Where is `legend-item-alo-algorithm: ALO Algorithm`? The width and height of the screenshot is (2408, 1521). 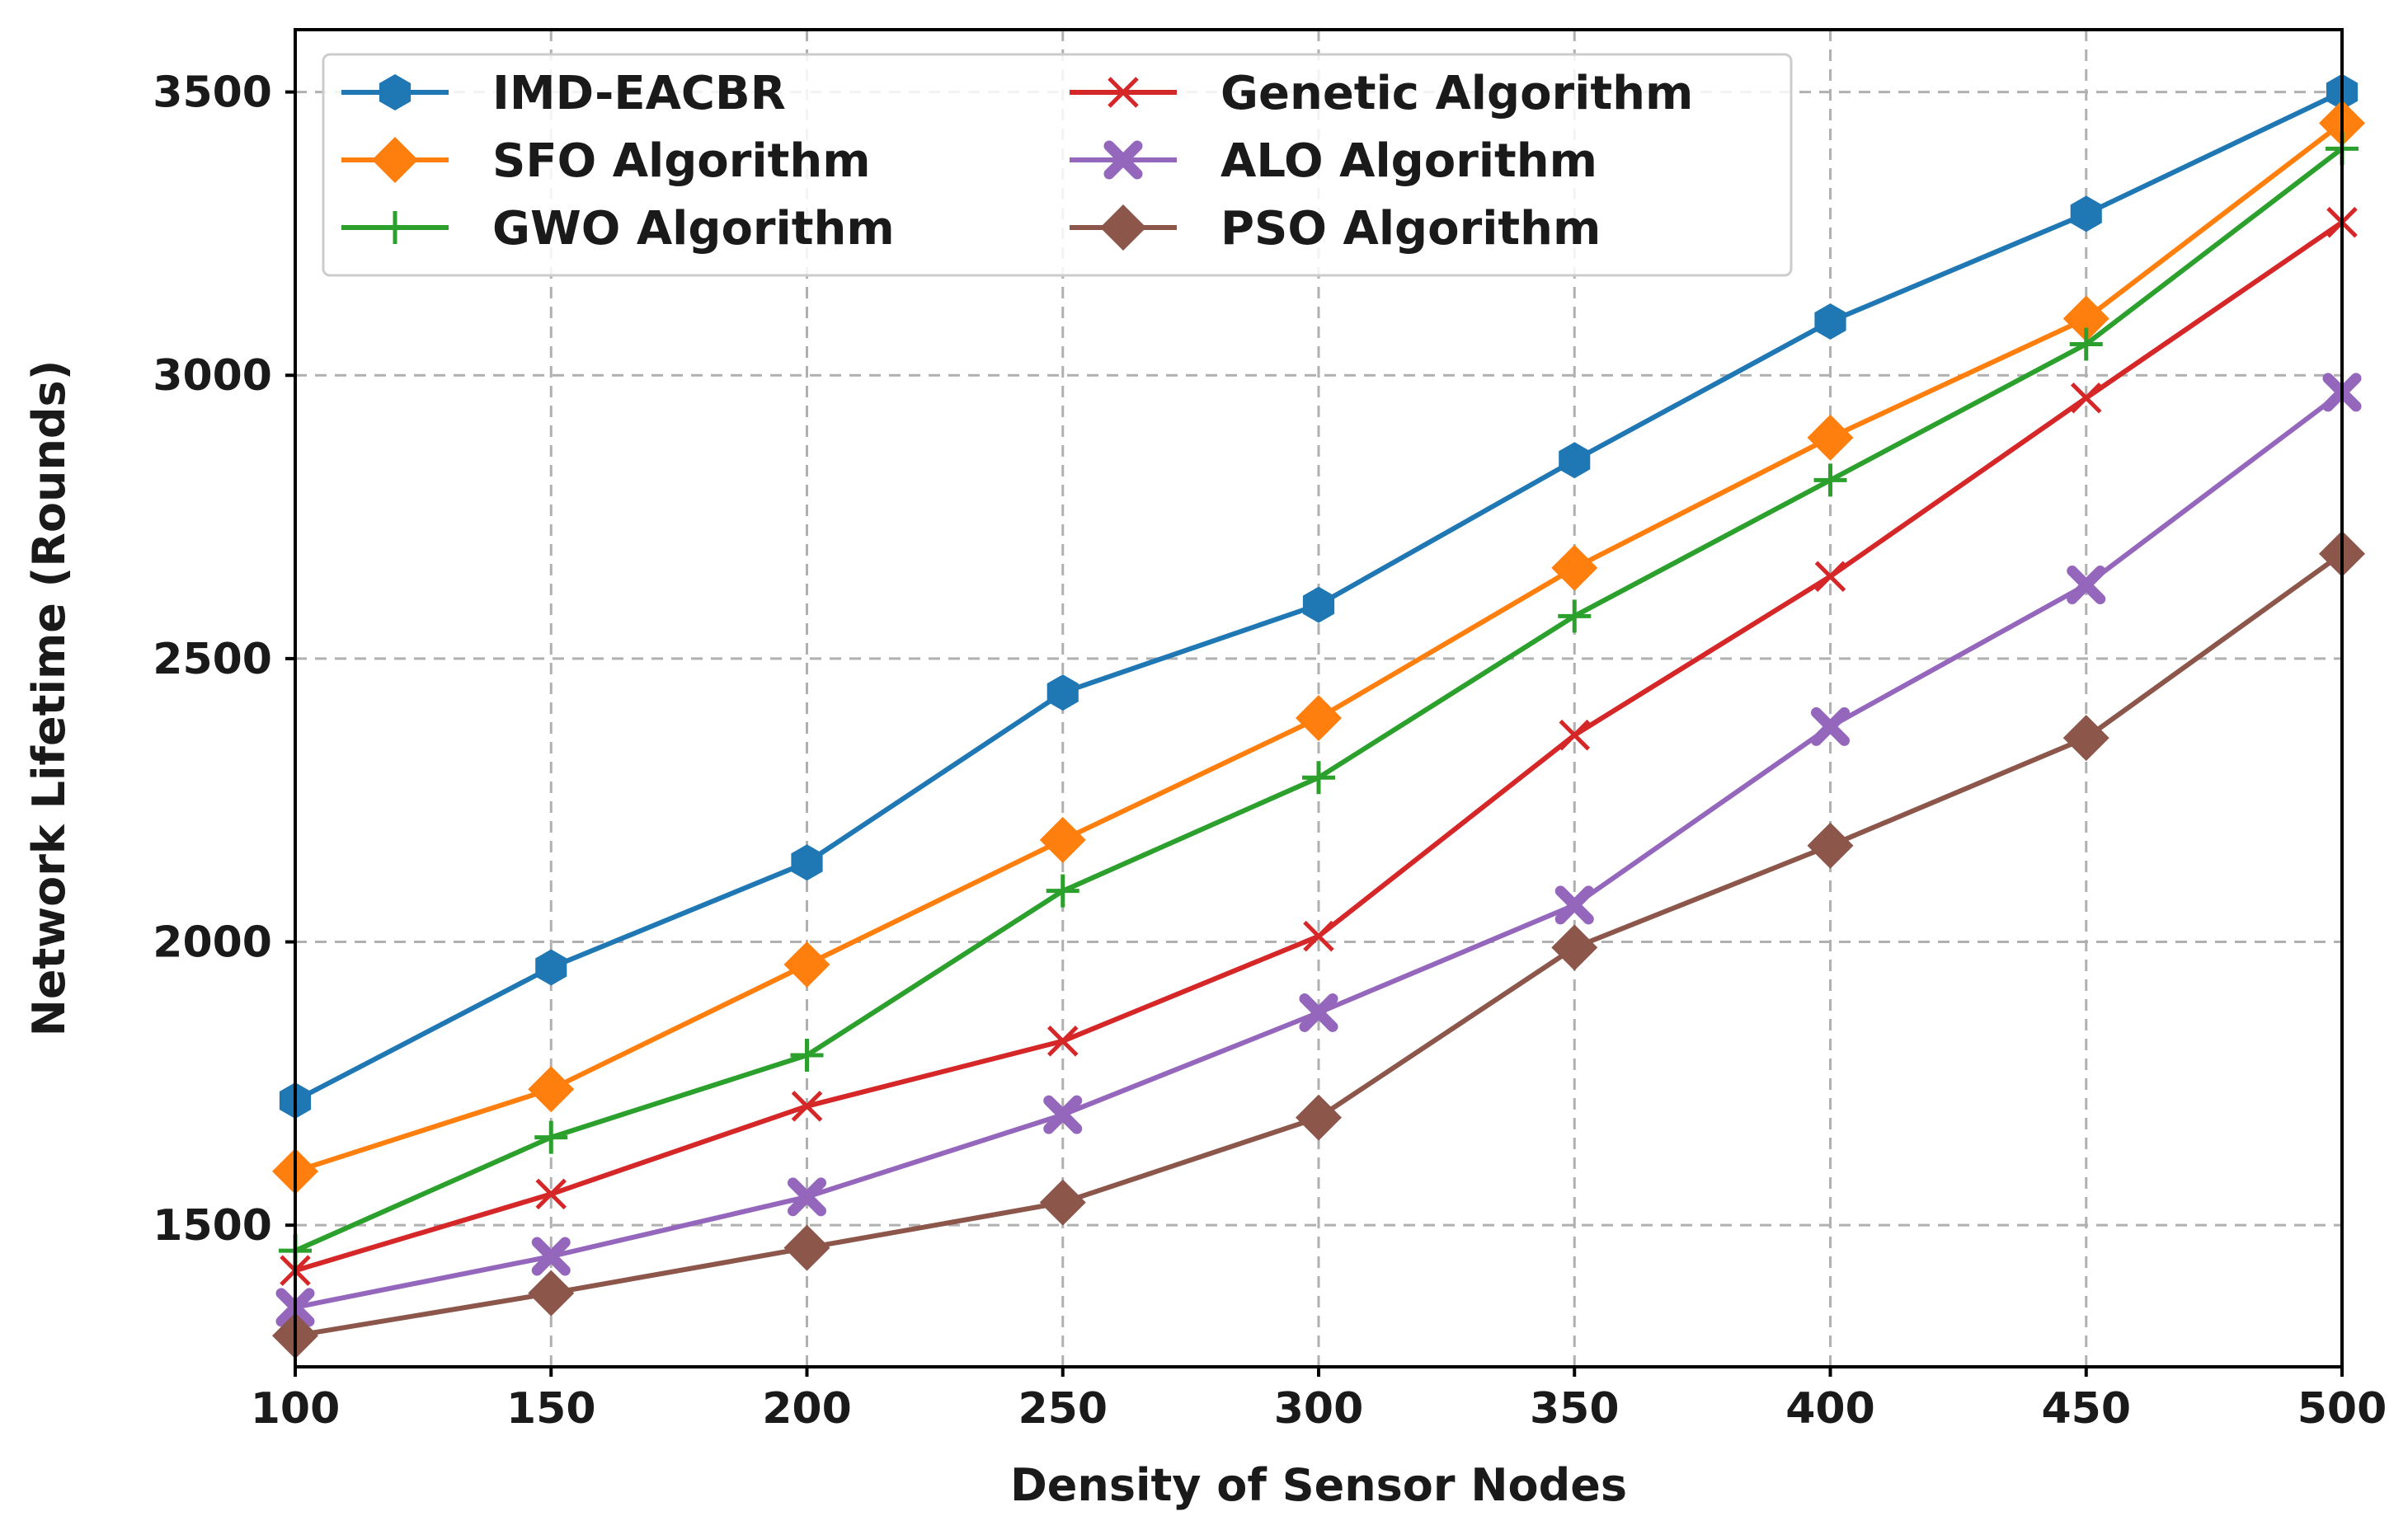
legend-item-alo-algorithm: ALO Algorithm is located at coordinates (1334, 161).